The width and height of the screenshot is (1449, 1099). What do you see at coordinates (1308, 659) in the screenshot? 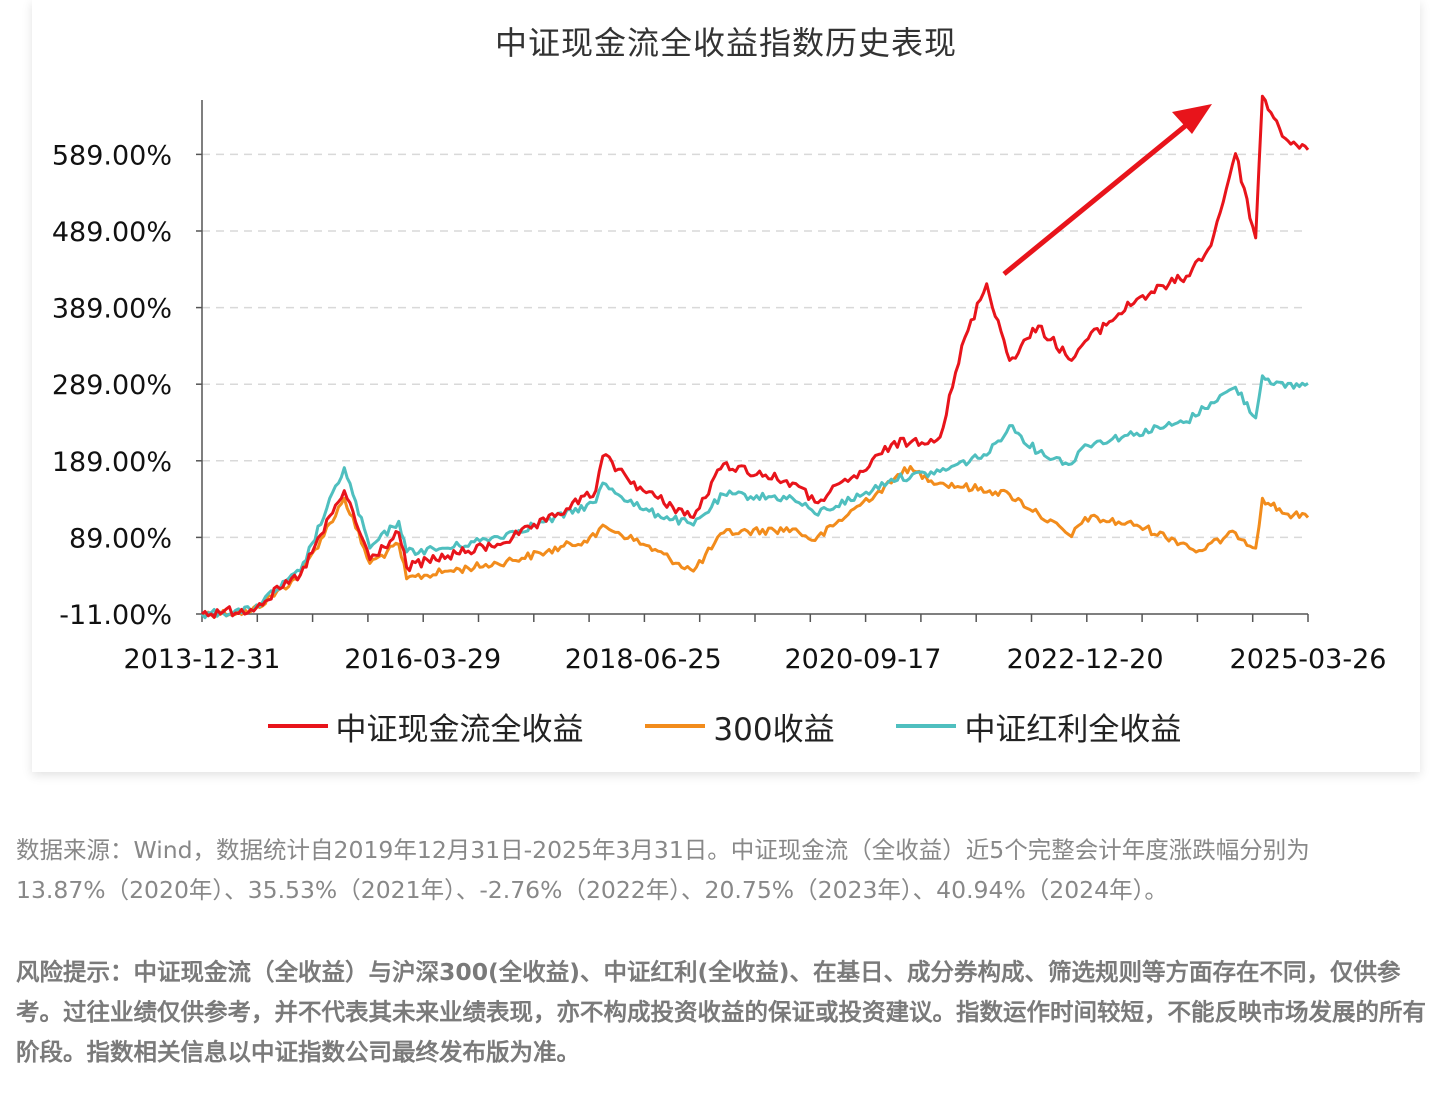
I see `x-tick-label: 2025-03-26` at bounding box center [1308, 659].